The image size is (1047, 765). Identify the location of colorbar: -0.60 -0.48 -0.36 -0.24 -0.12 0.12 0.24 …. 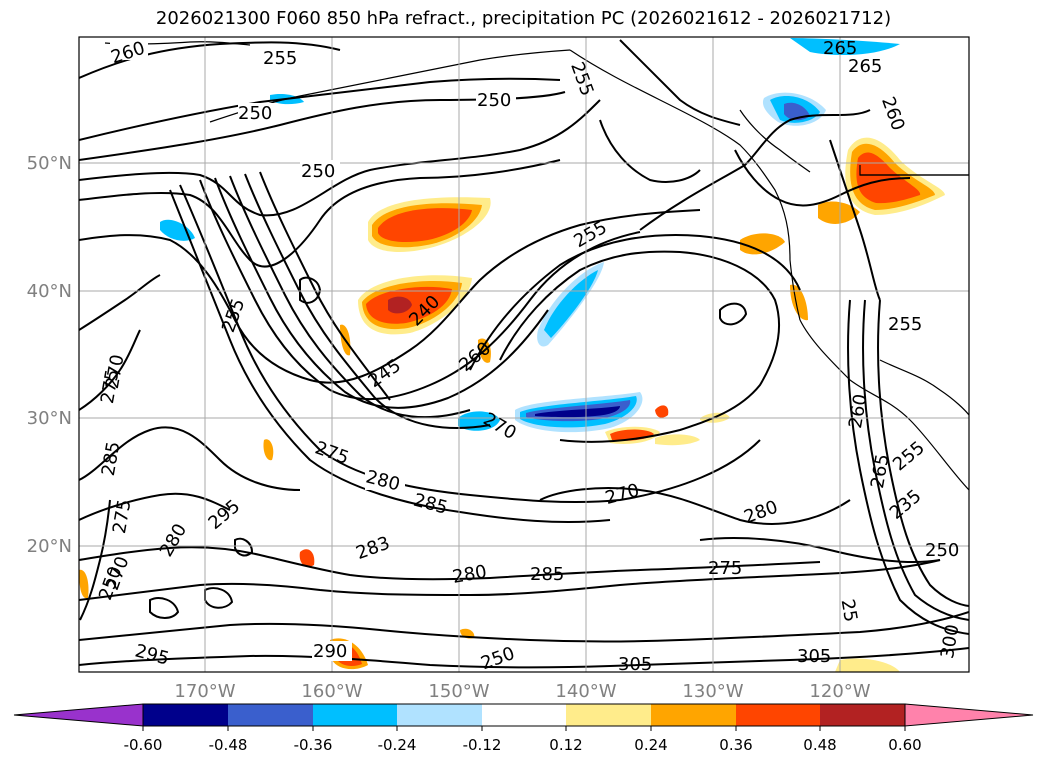
(523, 728).